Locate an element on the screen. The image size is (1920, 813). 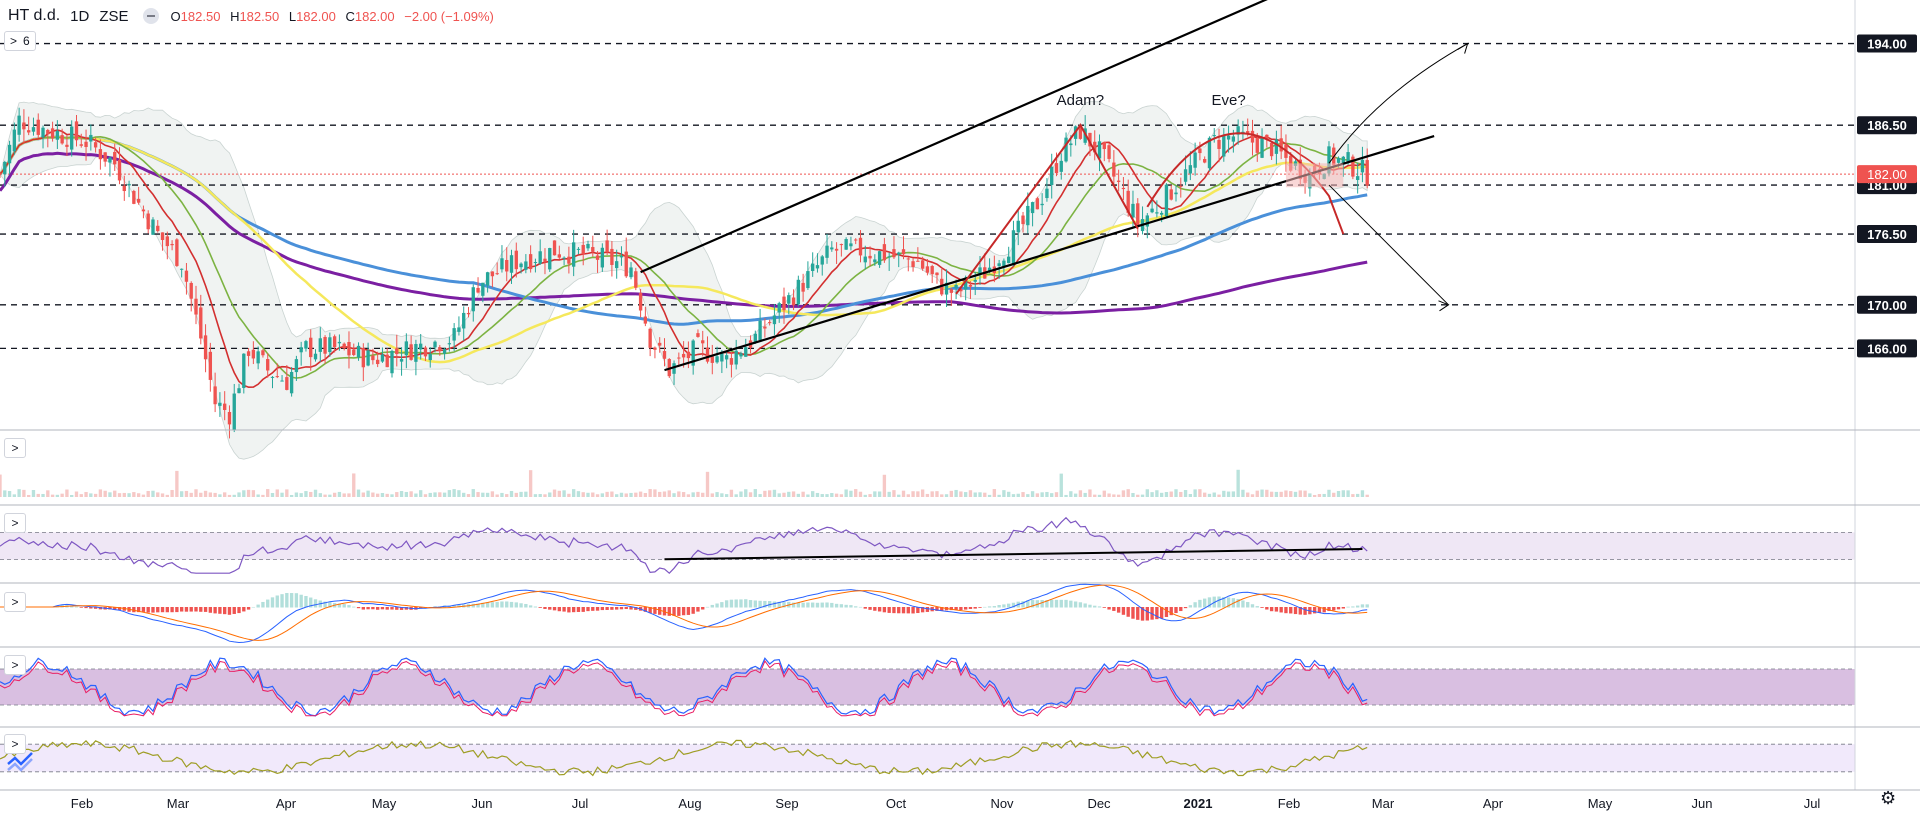
rsi-pane-toggle: > is located at coordinates (15, 523).